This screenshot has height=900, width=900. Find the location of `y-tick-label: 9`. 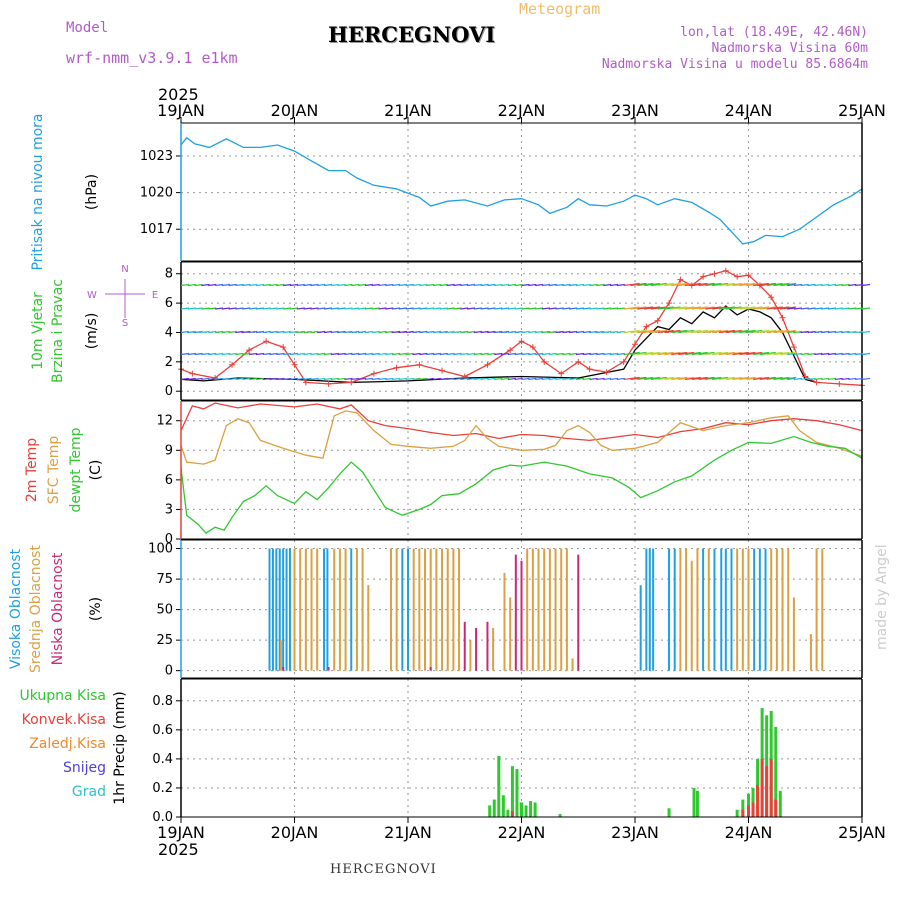

y-tick-label: 9 is located at coordinates (169, 450).